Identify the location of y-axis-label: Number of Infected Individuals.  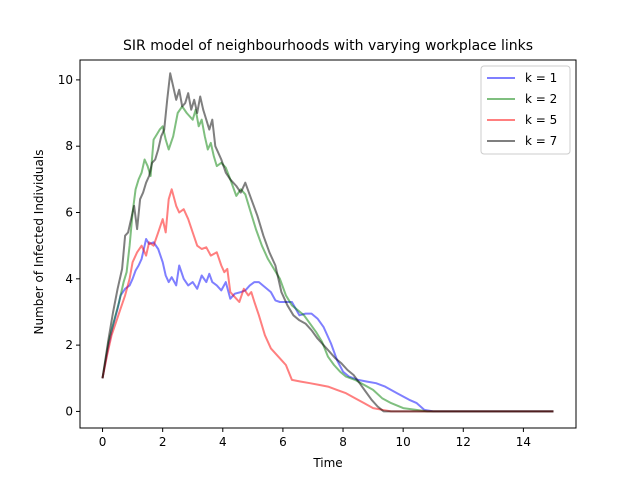
(39, 242).